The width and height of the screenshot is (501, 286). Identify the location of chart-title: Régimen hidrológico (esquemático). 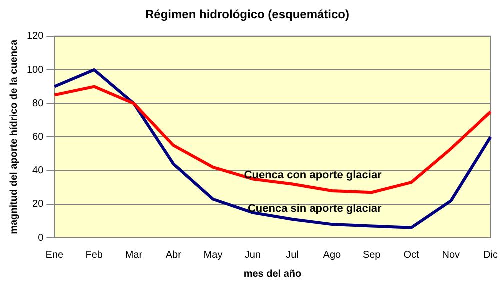
(247, 15).